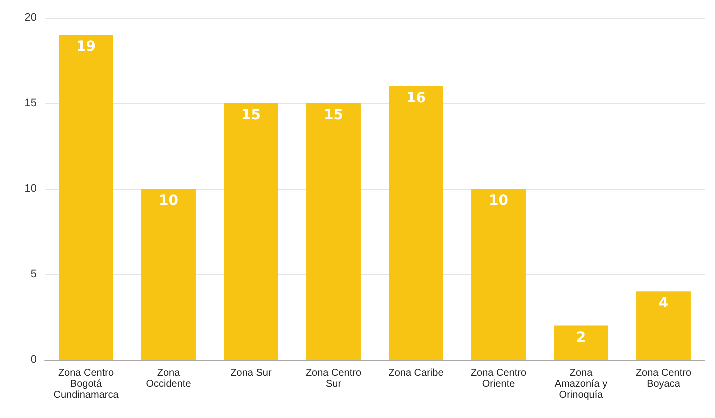 The height and width of the screenshot is (418, 715). What do you see at coordinates (86, 47) in the screenshot?
I see `data-label: 19` at bounding box center [86, 47].